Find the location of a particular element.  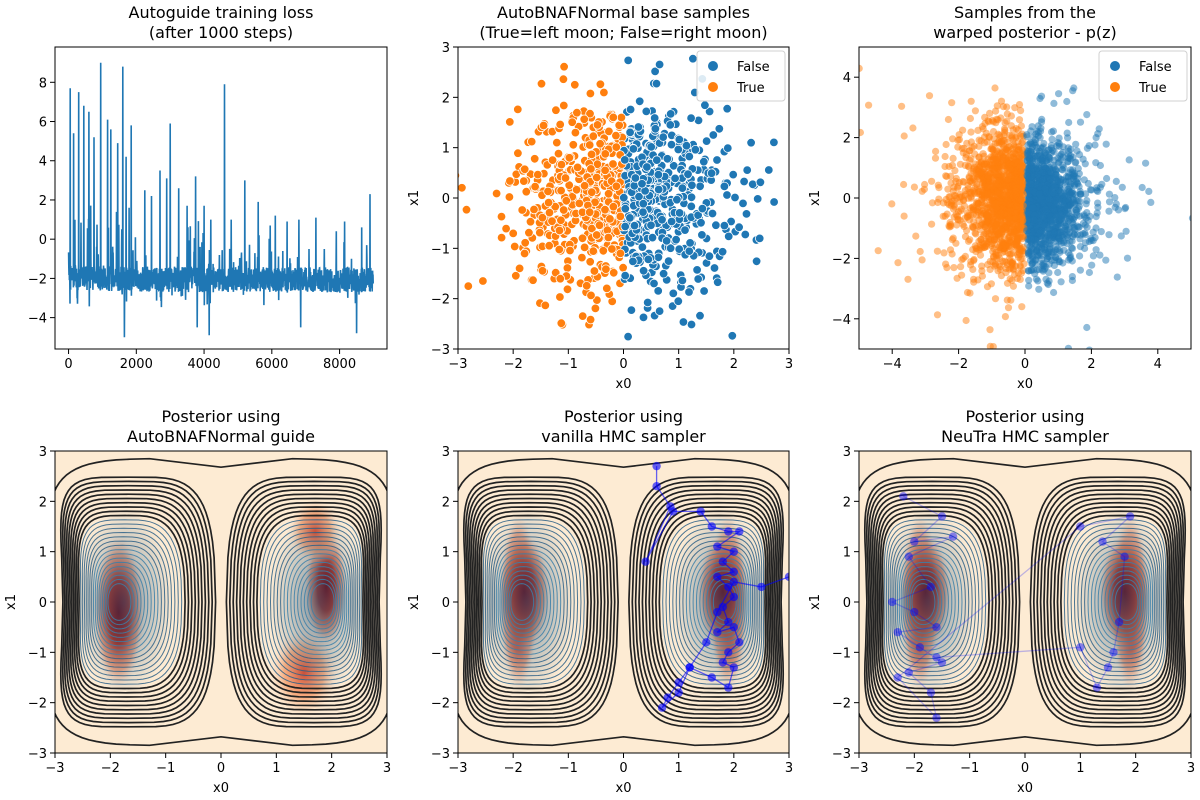

axes-frame is located at coordinates (221, 198).